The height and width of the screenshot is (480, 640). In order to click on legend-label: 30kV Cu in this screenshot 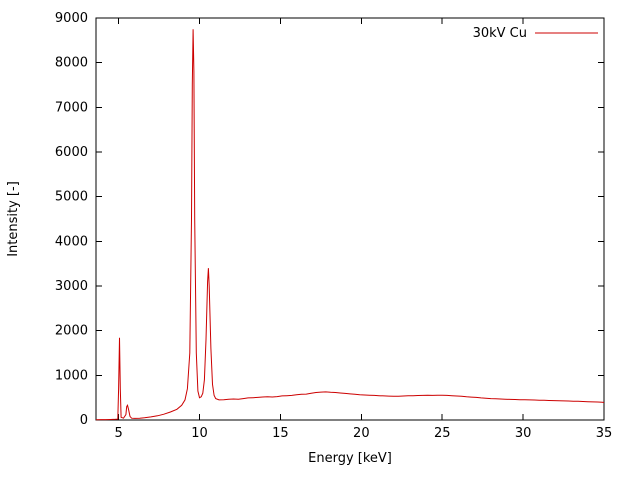, I will do `click(500, 33)`.